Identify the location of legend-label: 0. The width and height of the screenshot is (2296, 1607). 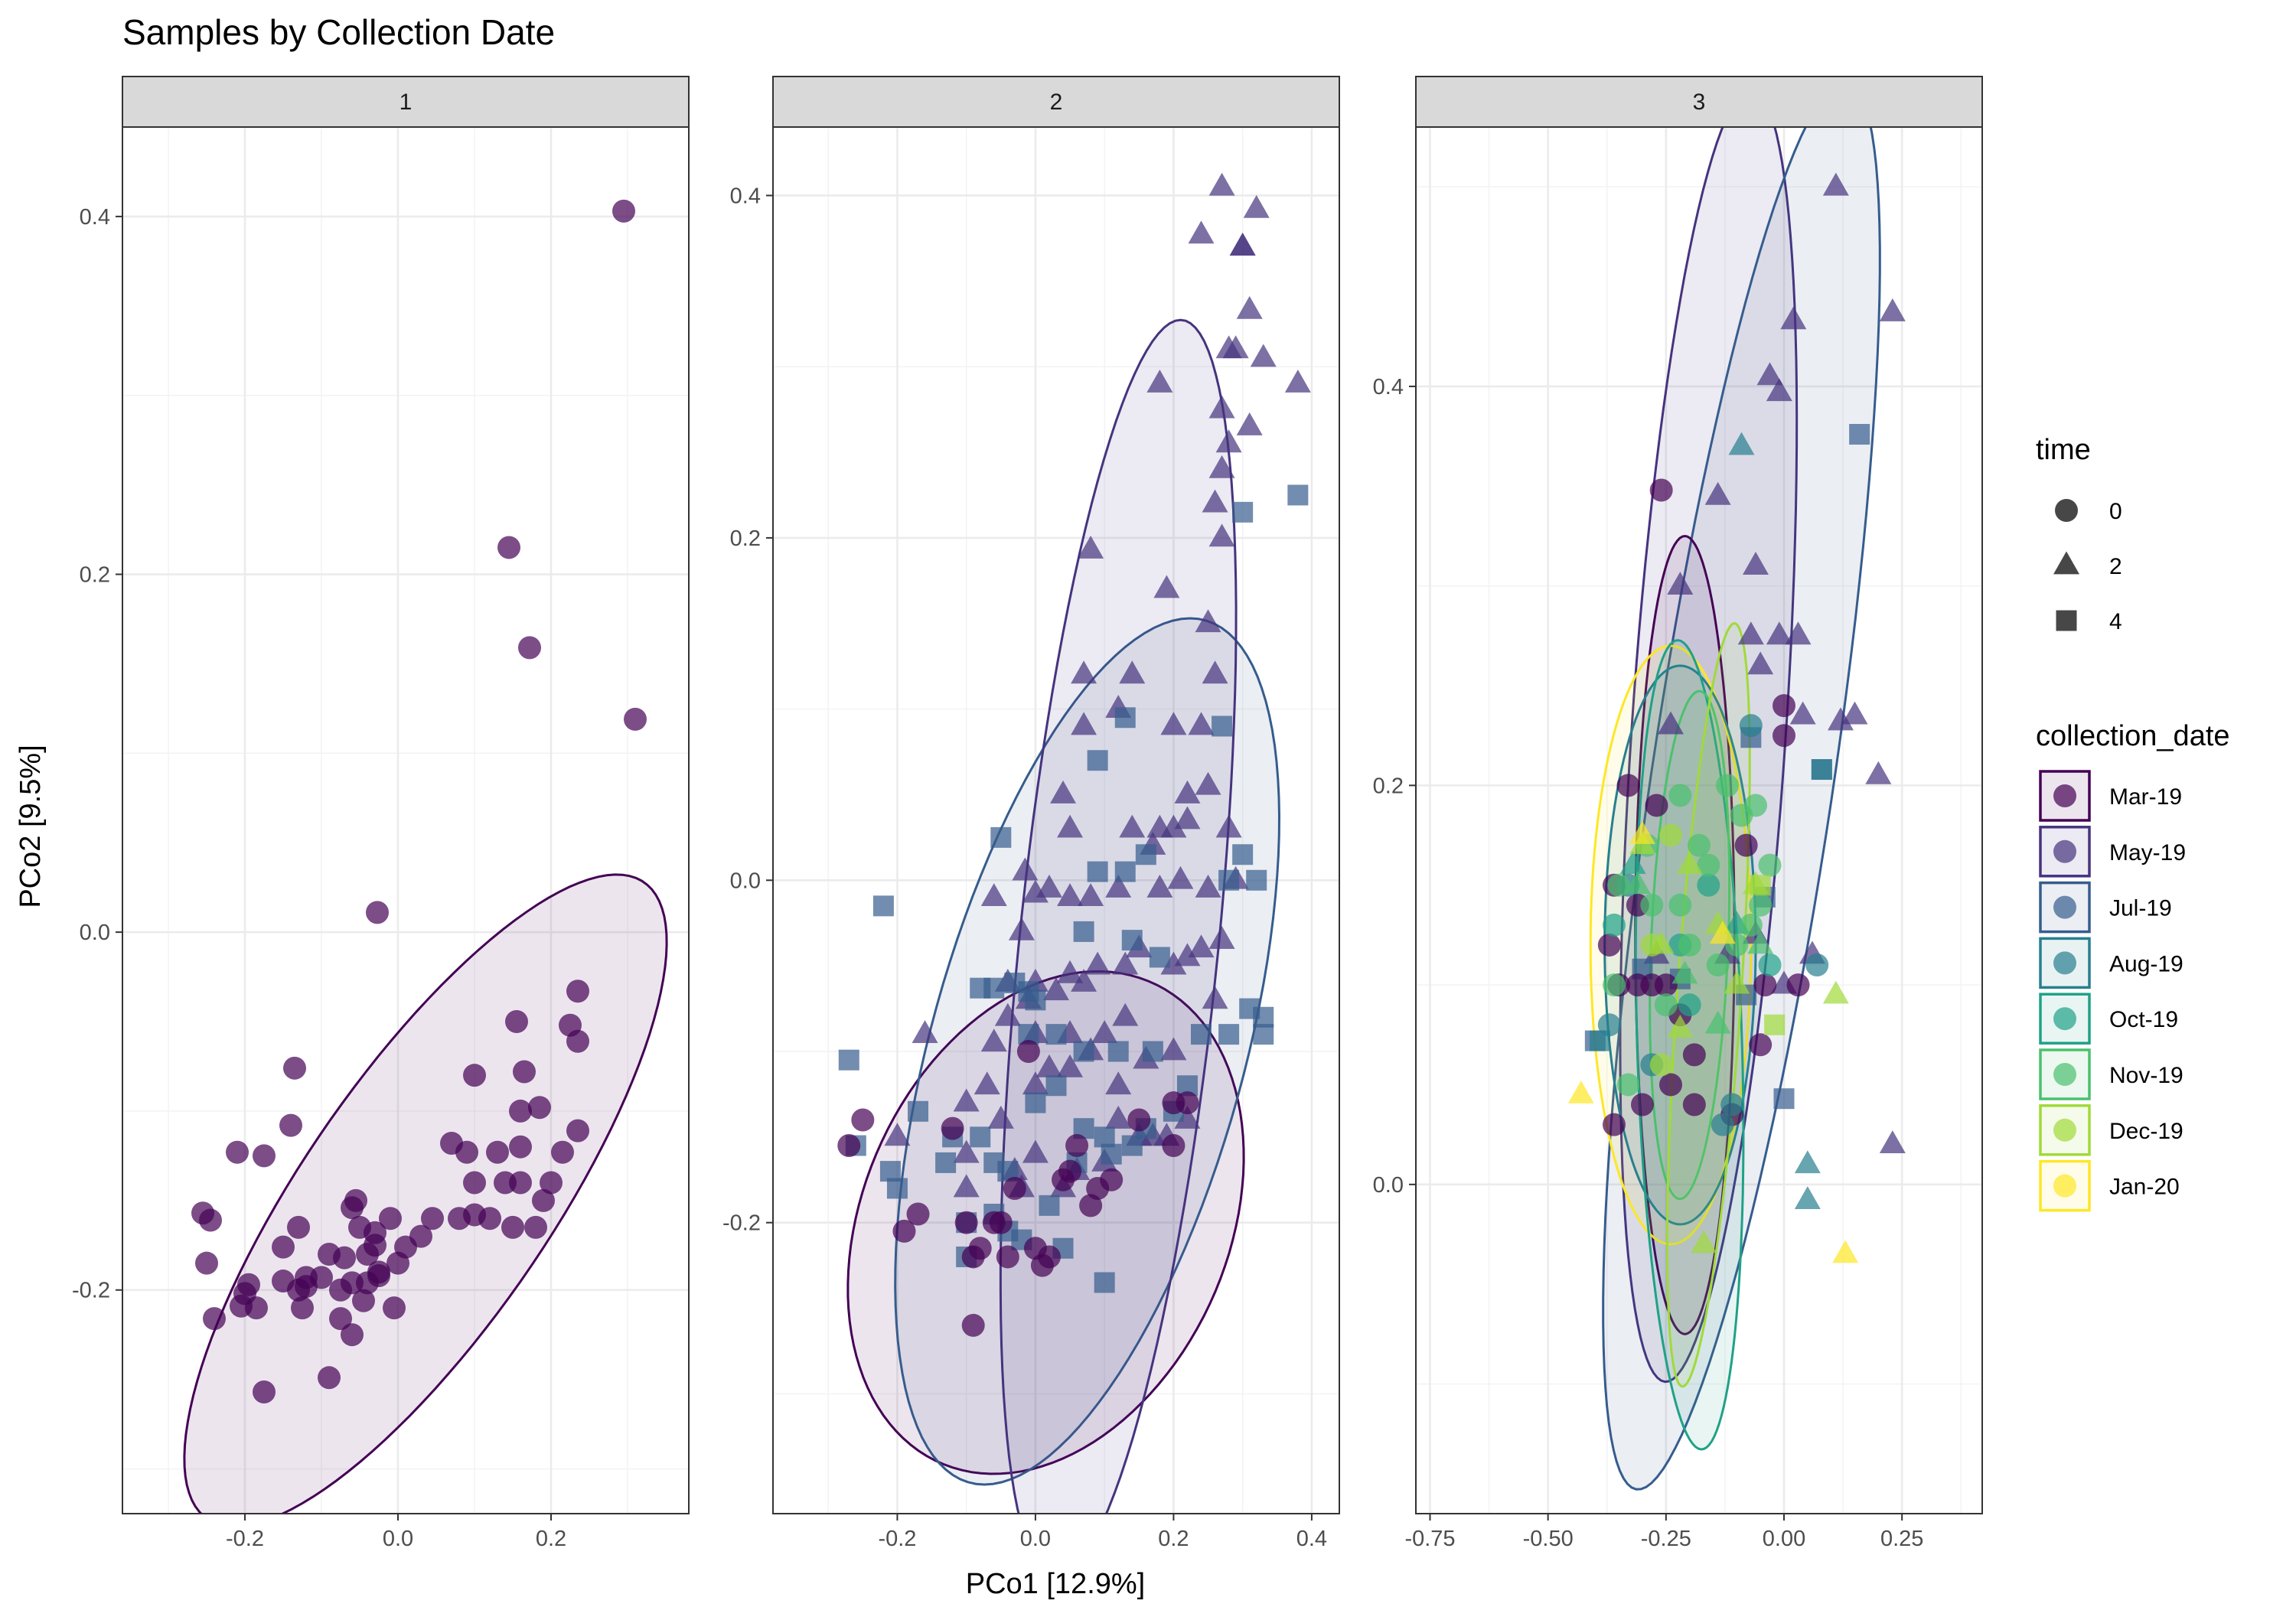
(2115, 511).